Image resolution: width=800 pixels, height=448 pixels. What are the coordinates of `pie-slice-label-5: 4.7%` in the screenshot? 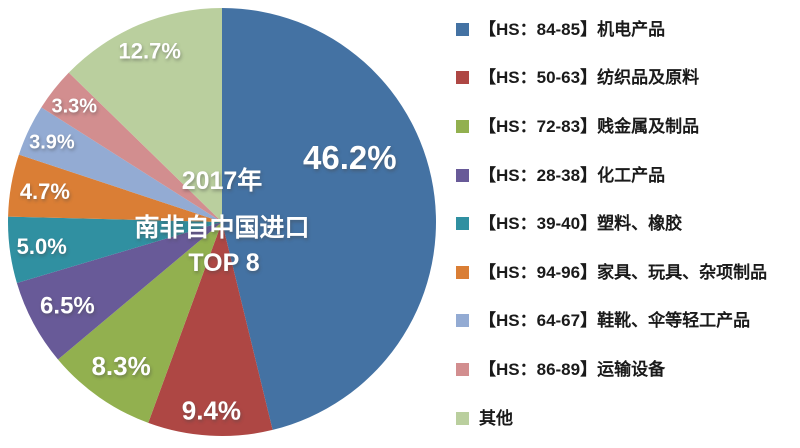 It's located at (45, 191).